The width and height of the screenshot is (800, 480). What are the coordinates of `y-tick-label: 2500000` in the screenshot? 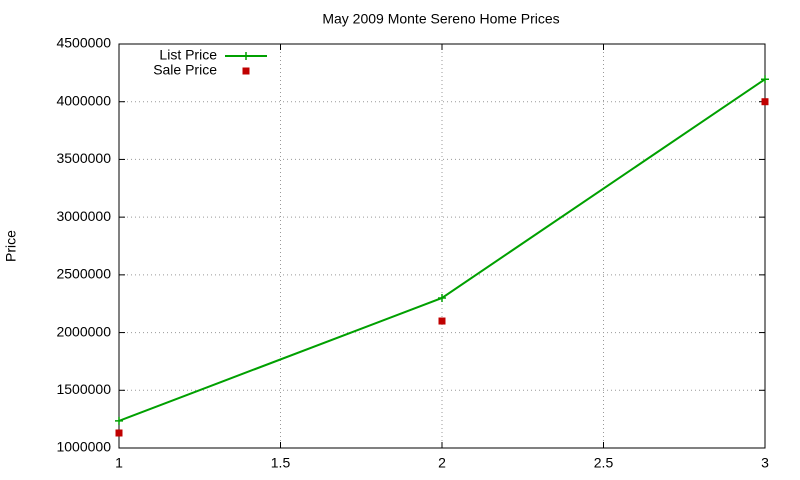 It's located at (83, 274).